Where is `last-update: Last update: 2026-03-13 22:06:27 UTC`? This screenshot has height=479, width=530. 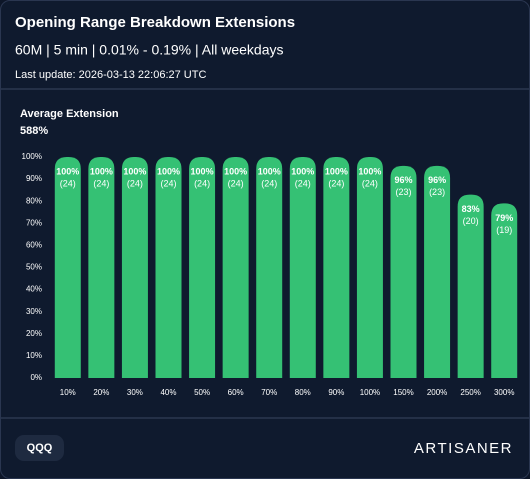 last-update: Last update: 2026-03-13 22:06:27 UTC is located at coordinates (110, 75).